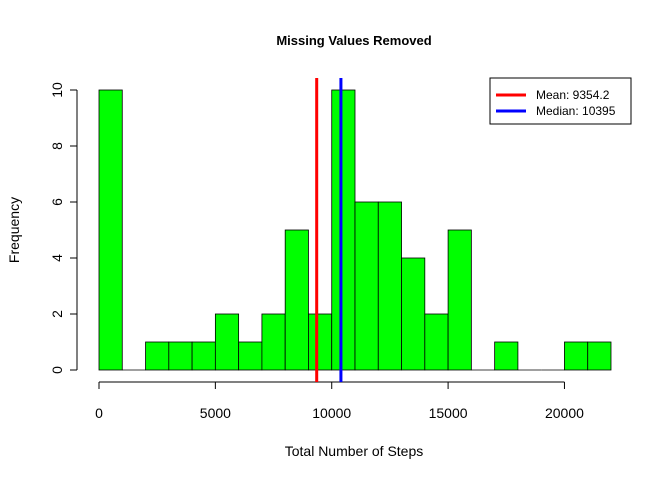 The width and height of the screenshot is (672, 480). What do you see at coordinates (57, 146) in the screenshot?
I see `y-tick-label-8: 8` at bounding box center [57, 146].